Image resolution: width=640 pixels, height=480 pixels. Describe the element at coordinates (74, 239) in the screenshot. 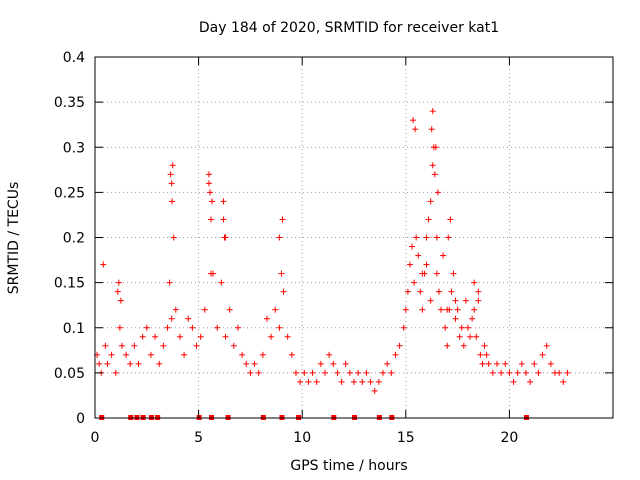

I see `y-tick-label: 0.2` at that location.